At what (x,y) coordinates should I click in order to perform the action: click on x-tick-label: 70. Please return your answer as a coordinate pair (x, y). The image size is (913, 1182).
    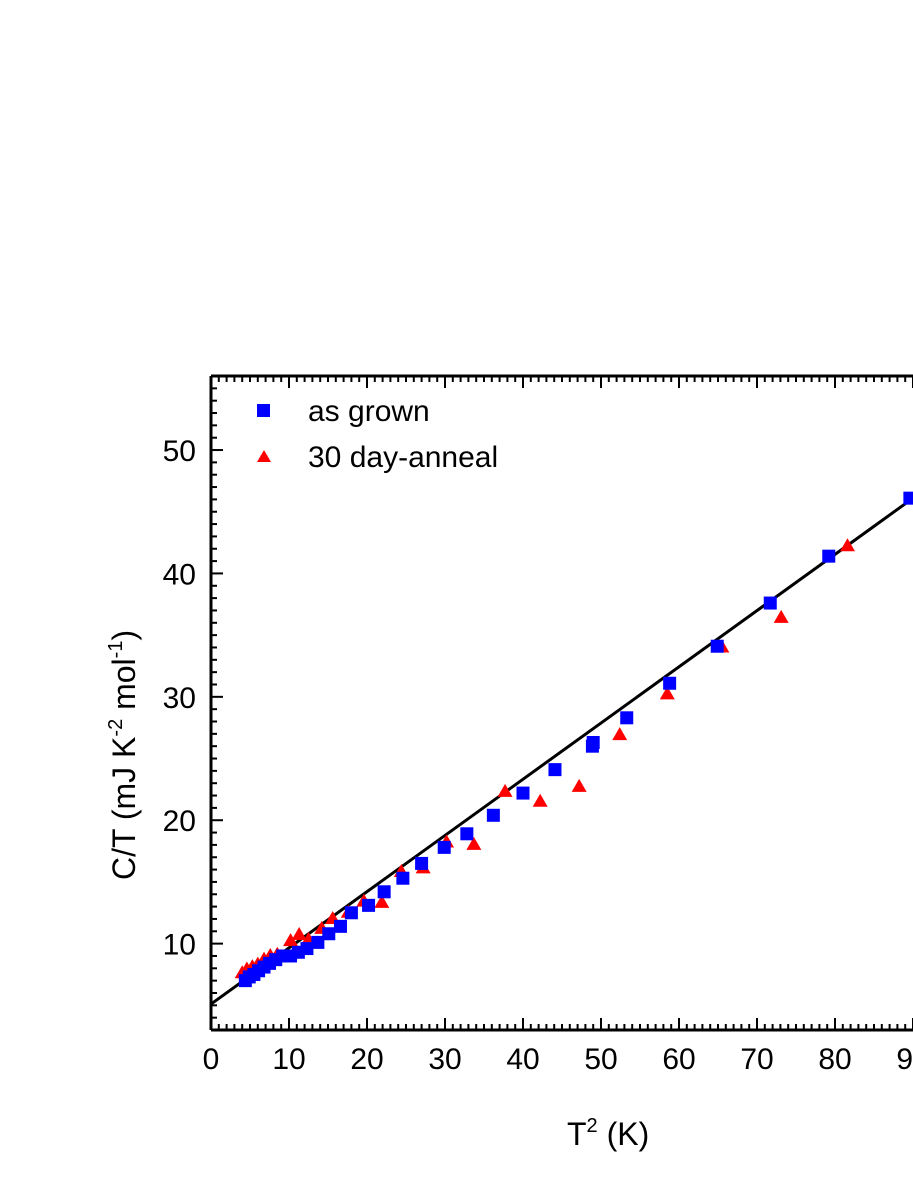
    Looking at the image, I should click on (756, 1059).